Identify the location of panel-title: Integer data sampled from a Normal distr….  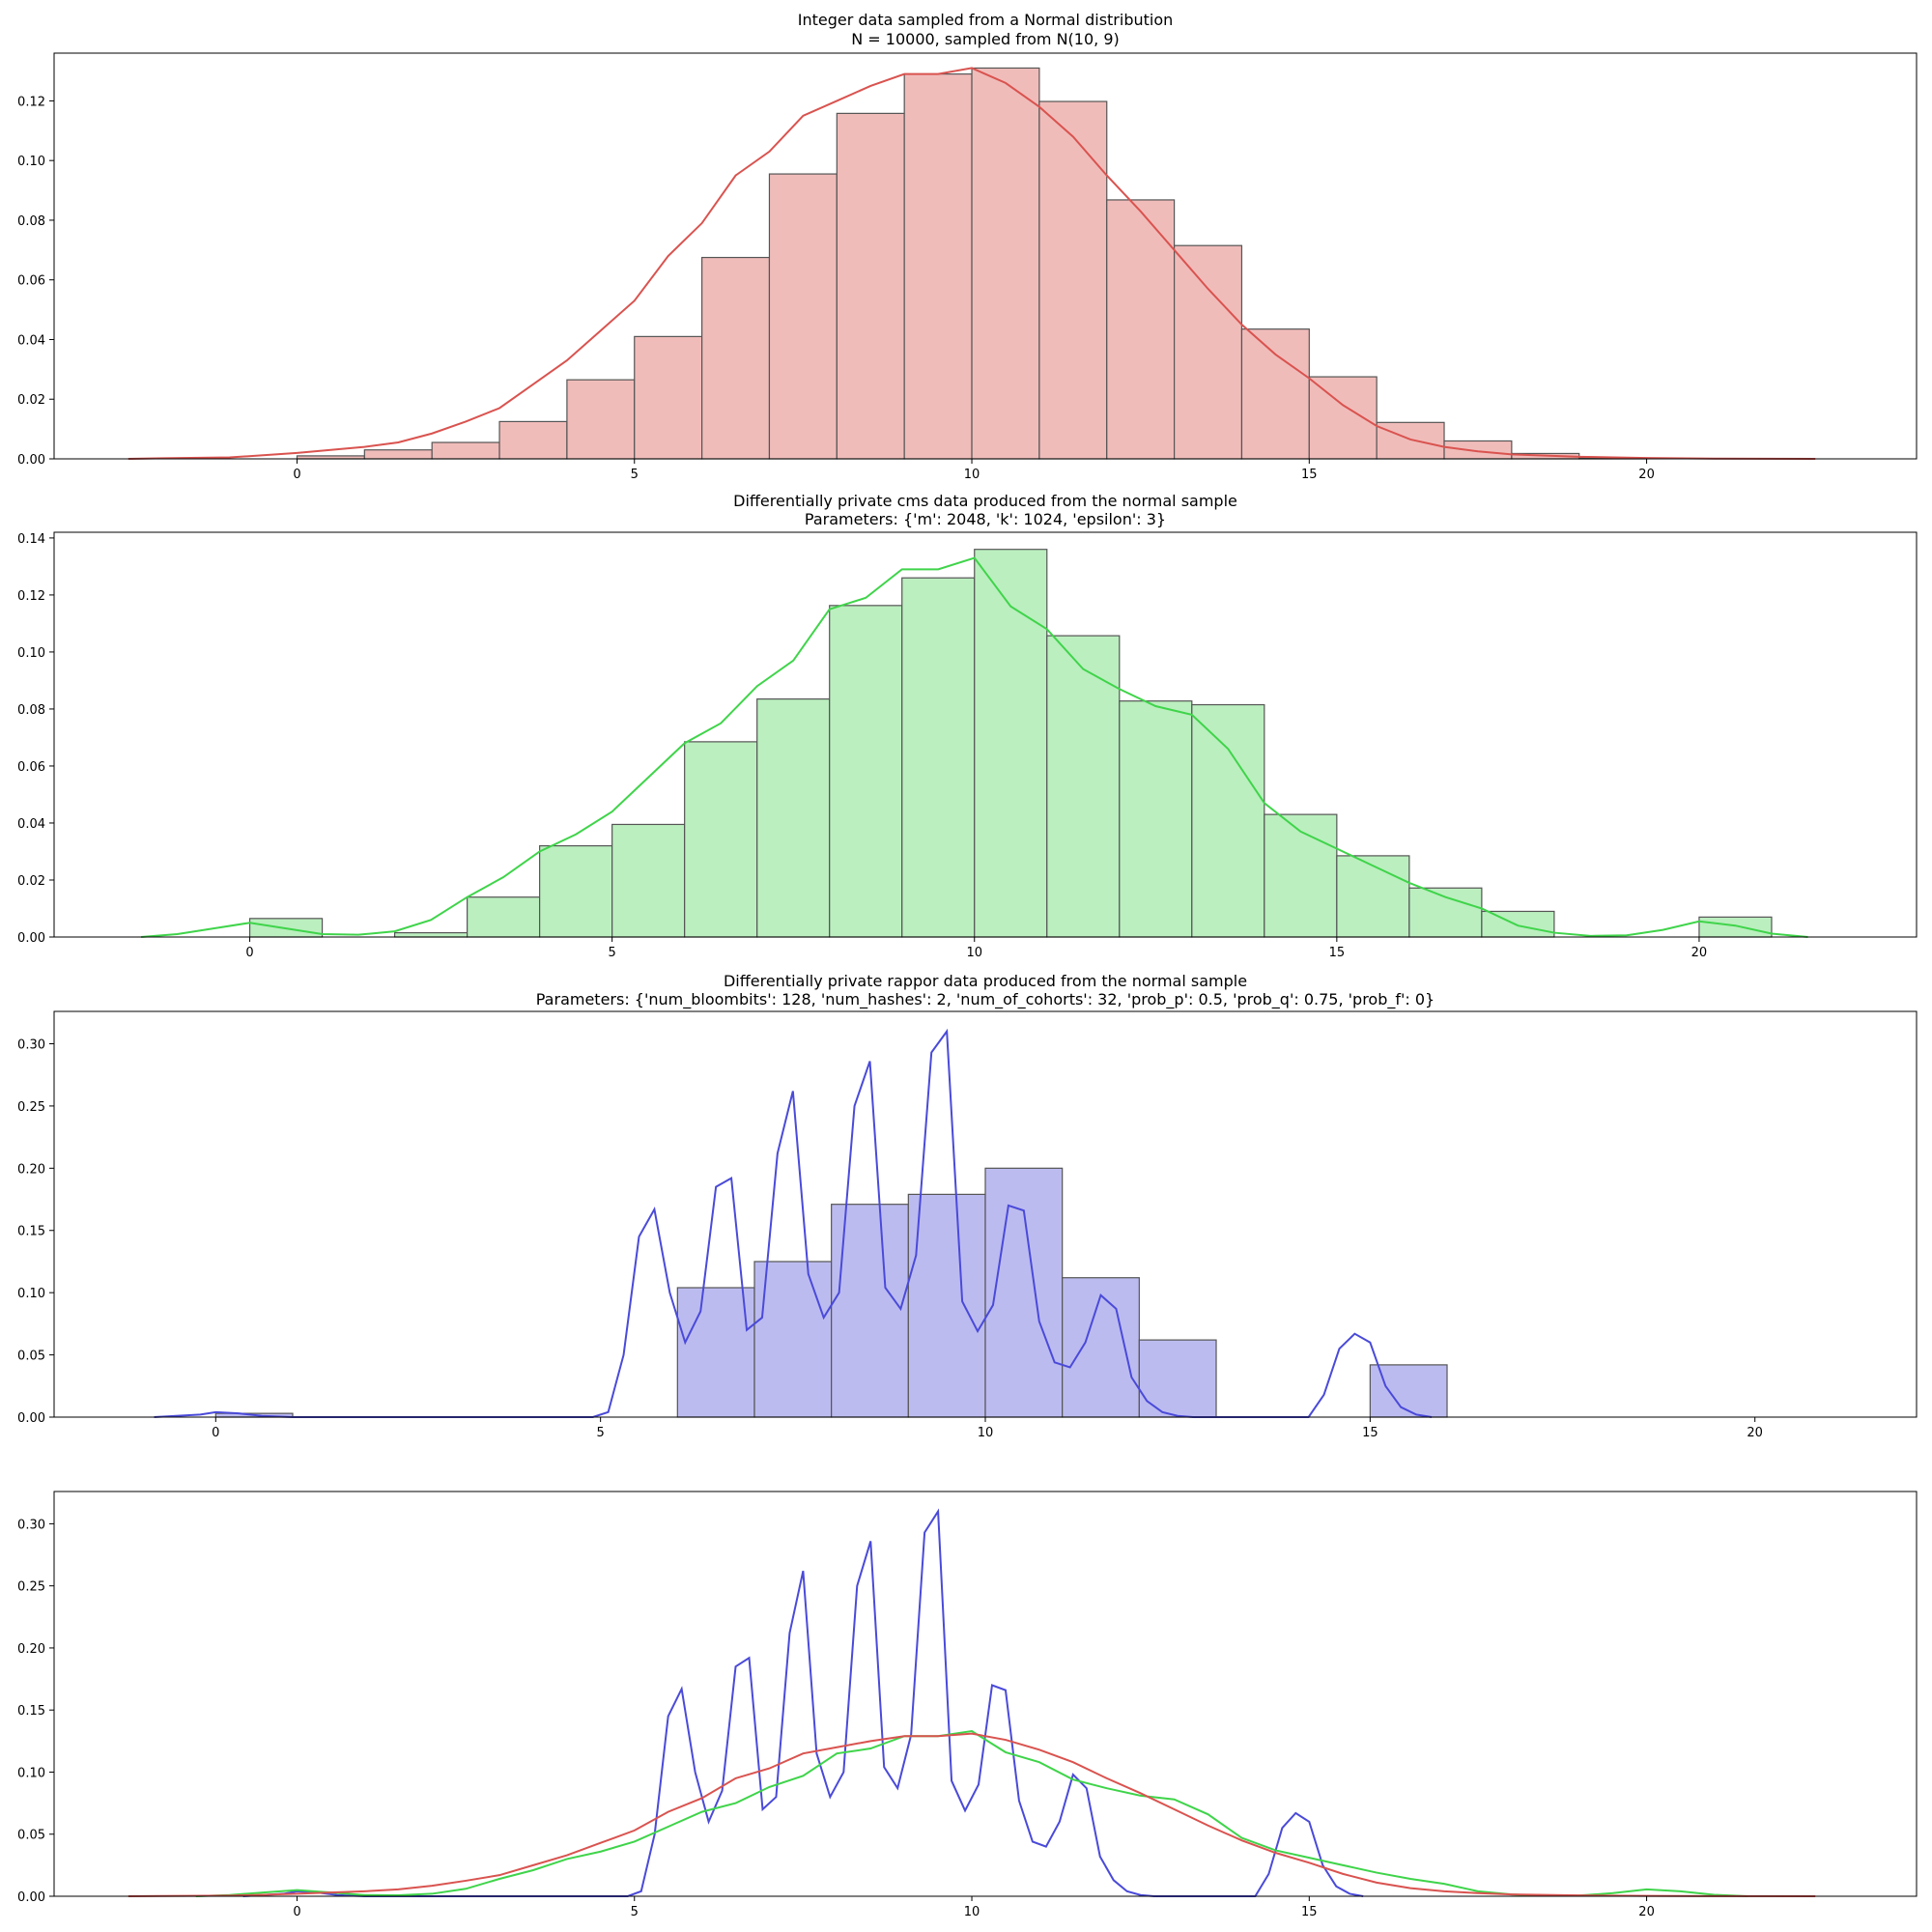
(986, 20).